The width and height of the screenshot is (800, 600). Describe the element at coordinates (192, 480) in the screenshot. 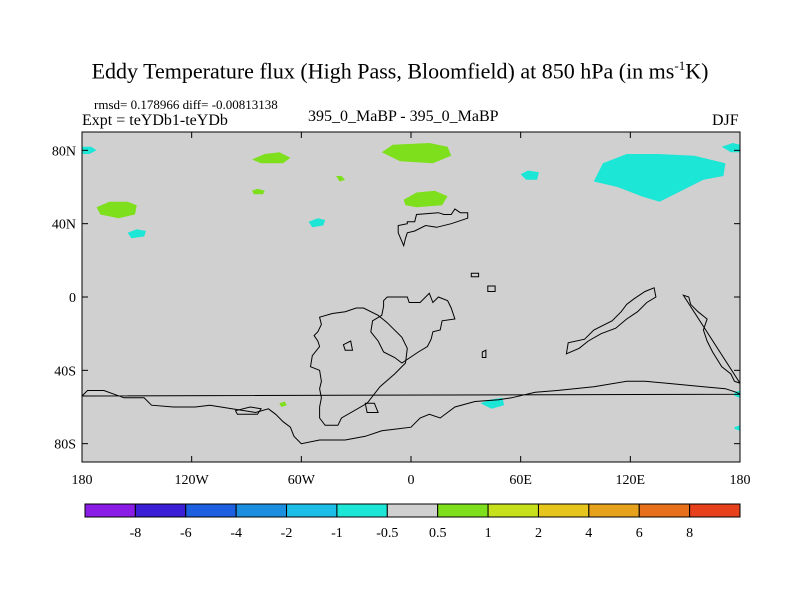

I see `x-tick-label: 120W` at that location.